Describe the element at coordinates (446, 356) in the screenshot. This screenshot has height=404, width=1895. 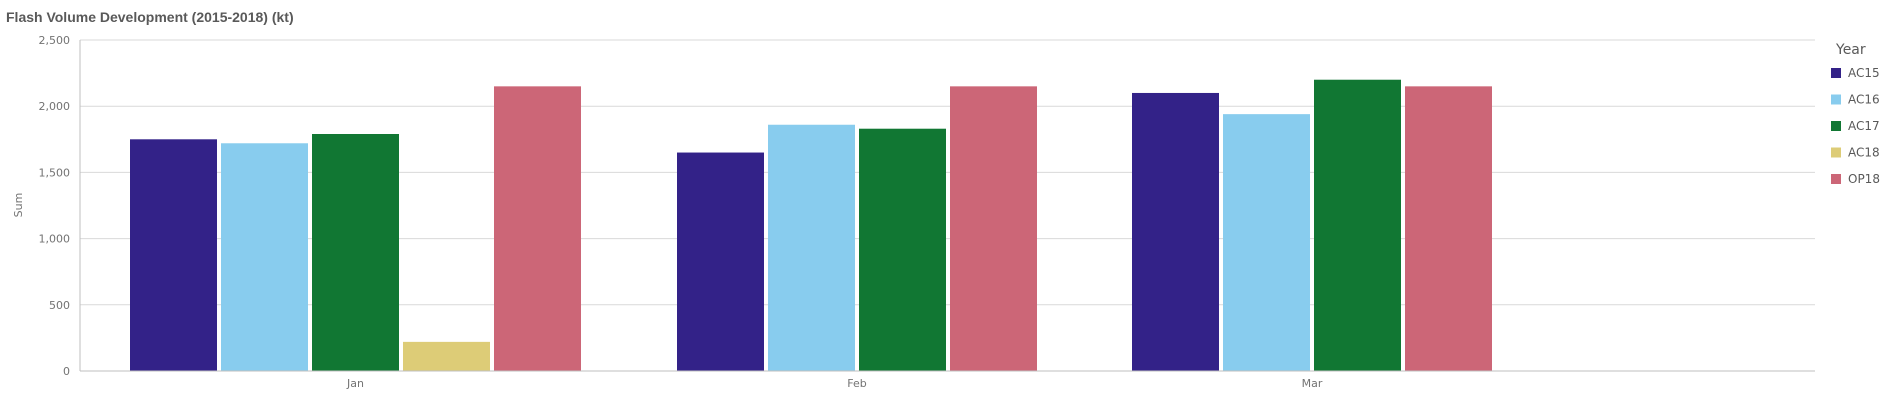
I see `bar-ac18-jan` at that location.